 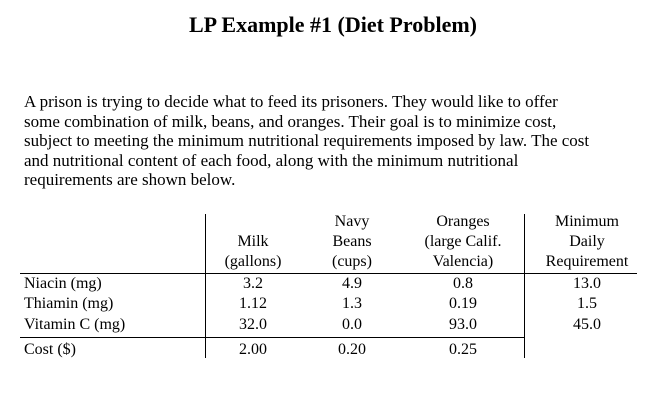 What do you see at coordinates (463, 324) in the screenshot?
I see `cell-oranges: 93.0` at bounding box center [463, 324].